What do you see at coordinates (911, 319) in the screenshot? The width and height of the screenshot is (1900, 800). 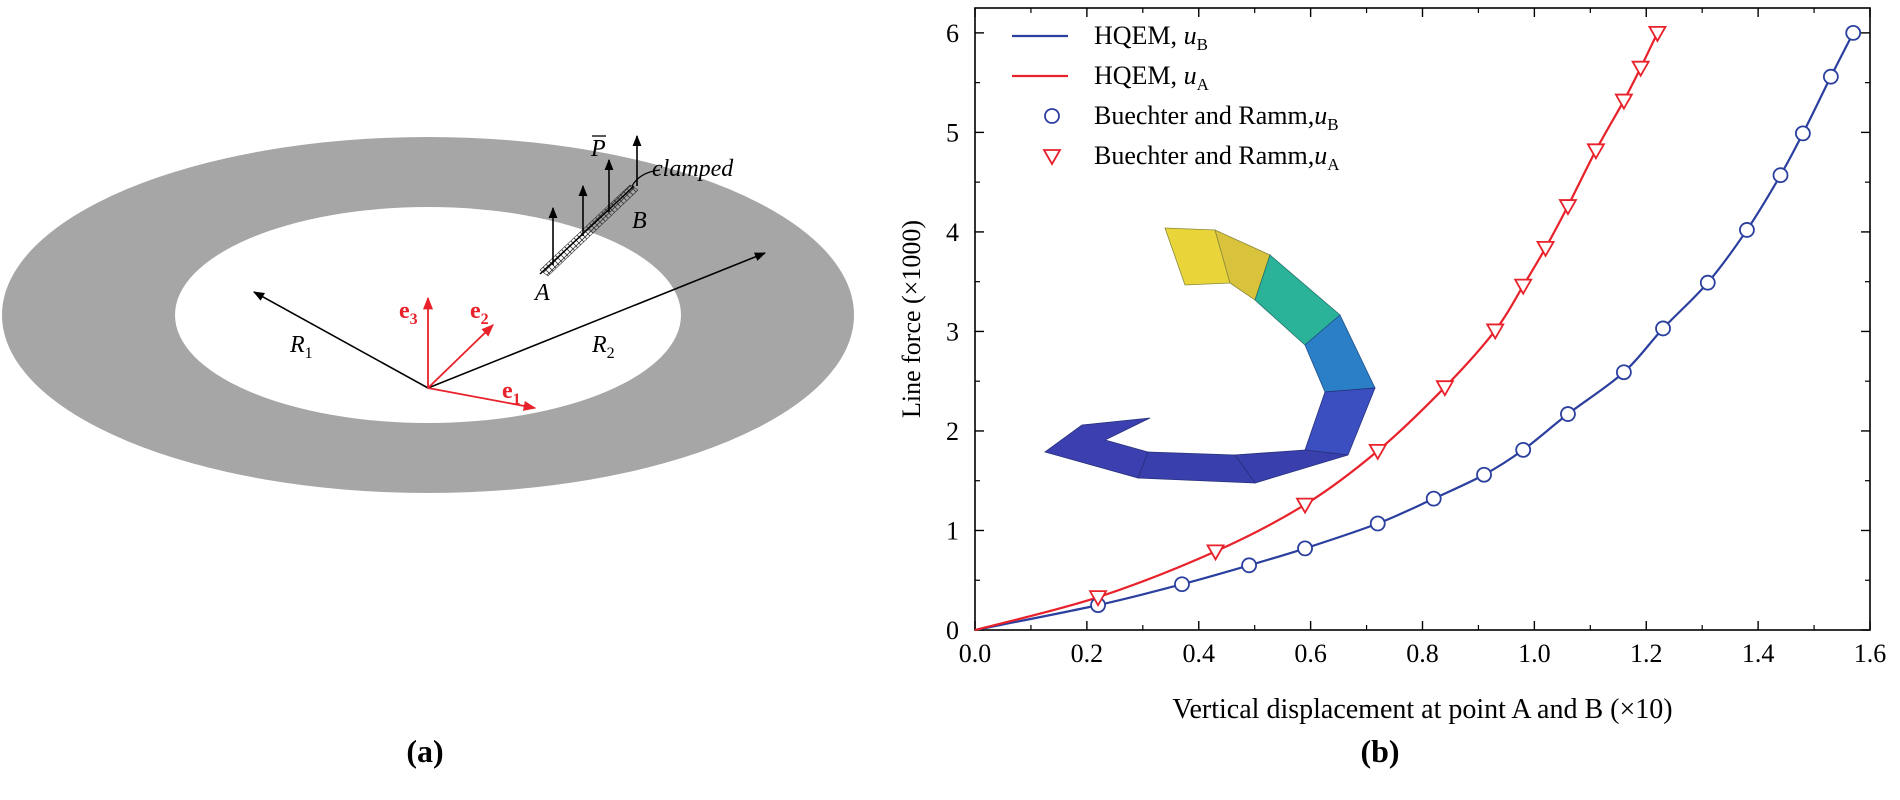 I see `y-axis-label: Line force (×1000)` at bounding box center [911, 319].